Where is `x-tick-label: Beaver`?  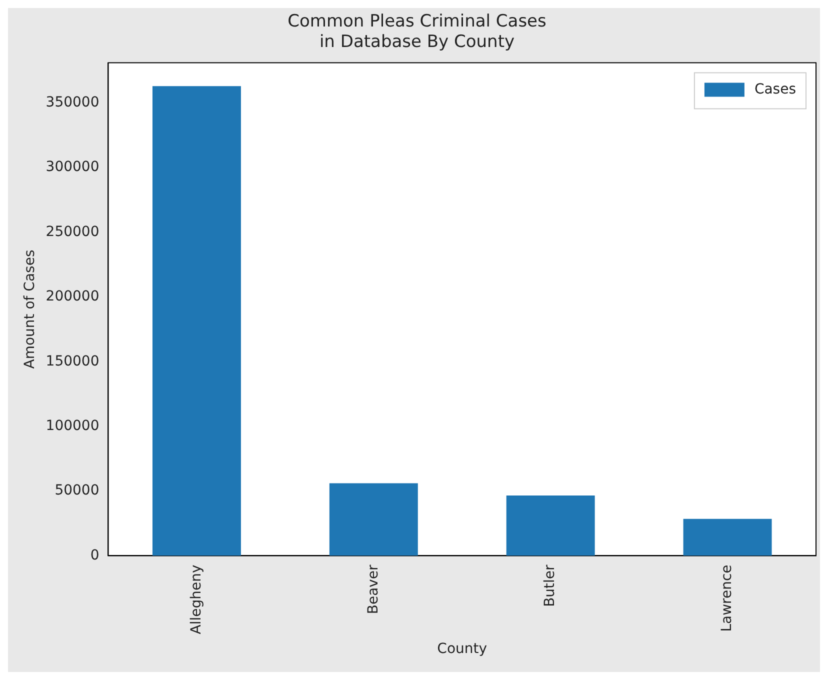 x-tick-label: Beaver is located at coordinates (373, 589).